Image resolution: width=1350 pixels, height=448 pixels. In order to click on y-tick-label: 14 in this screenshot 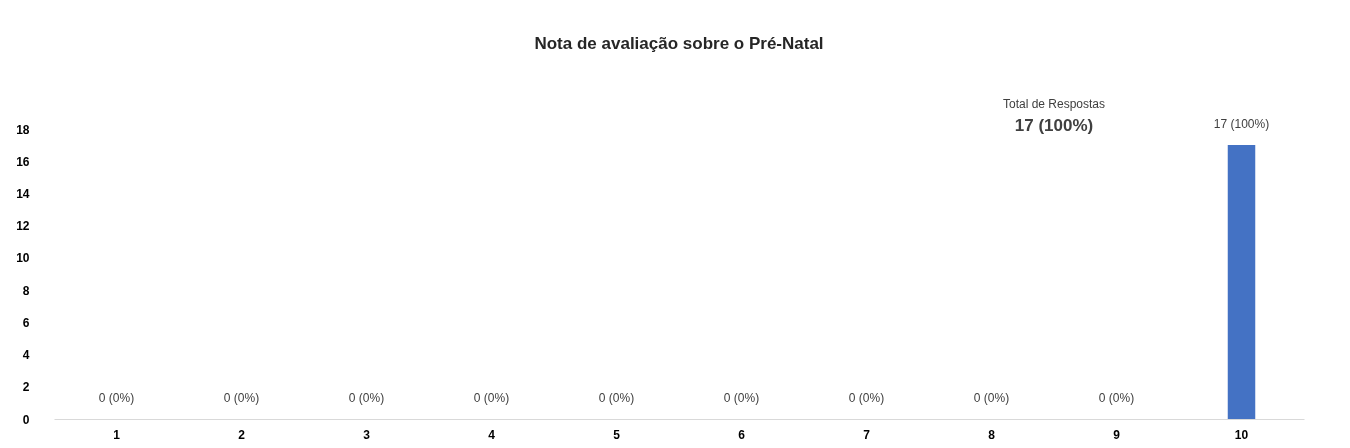, I will do `click(23, 193)`.